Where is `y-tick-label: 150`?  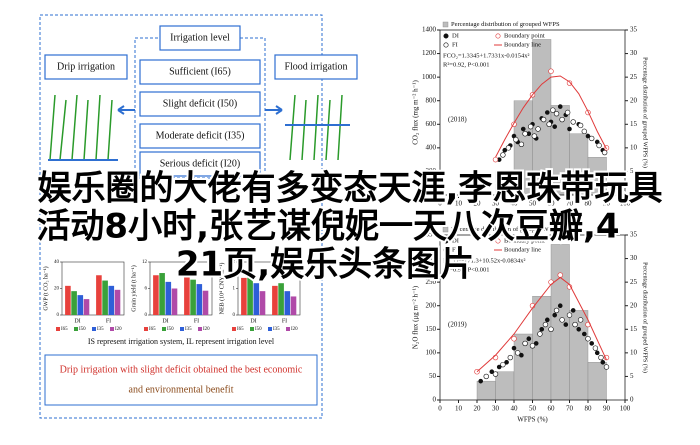
y-tick-label: 150 is located at coordinates (431, 329).